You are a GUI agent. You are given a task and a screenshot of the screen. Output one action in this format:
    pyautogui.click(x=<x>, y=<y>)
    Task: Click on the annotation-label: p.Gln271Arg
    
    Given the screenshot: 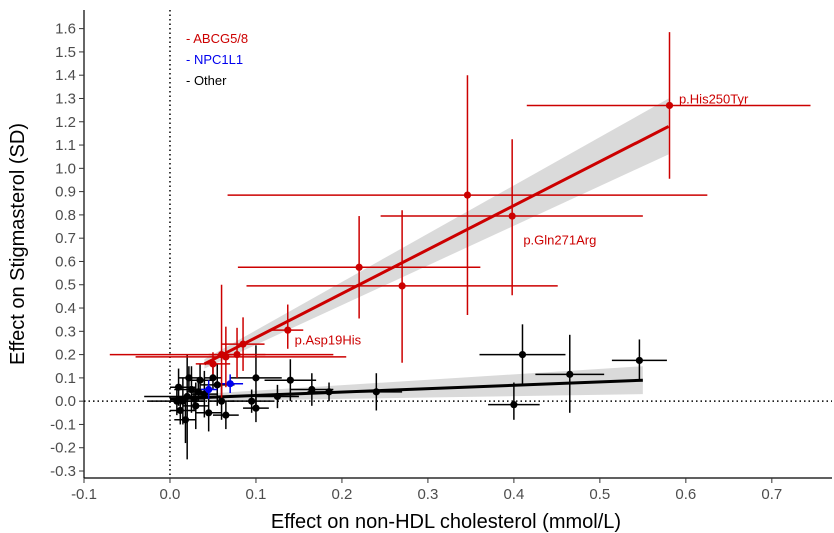 What is the action you would take?
    pyautogui.click(x=559, y=239)
    